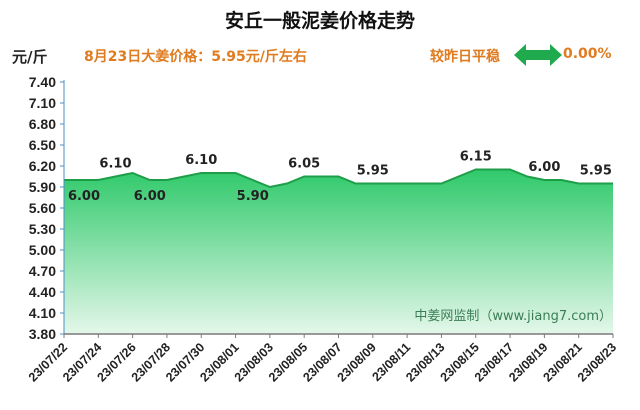 The width and height of the screenshot is (640, 410). Describe the element at coordinates (30, 57) in the screenshot. I see `y-axis-unit: 元/斤` at that location.